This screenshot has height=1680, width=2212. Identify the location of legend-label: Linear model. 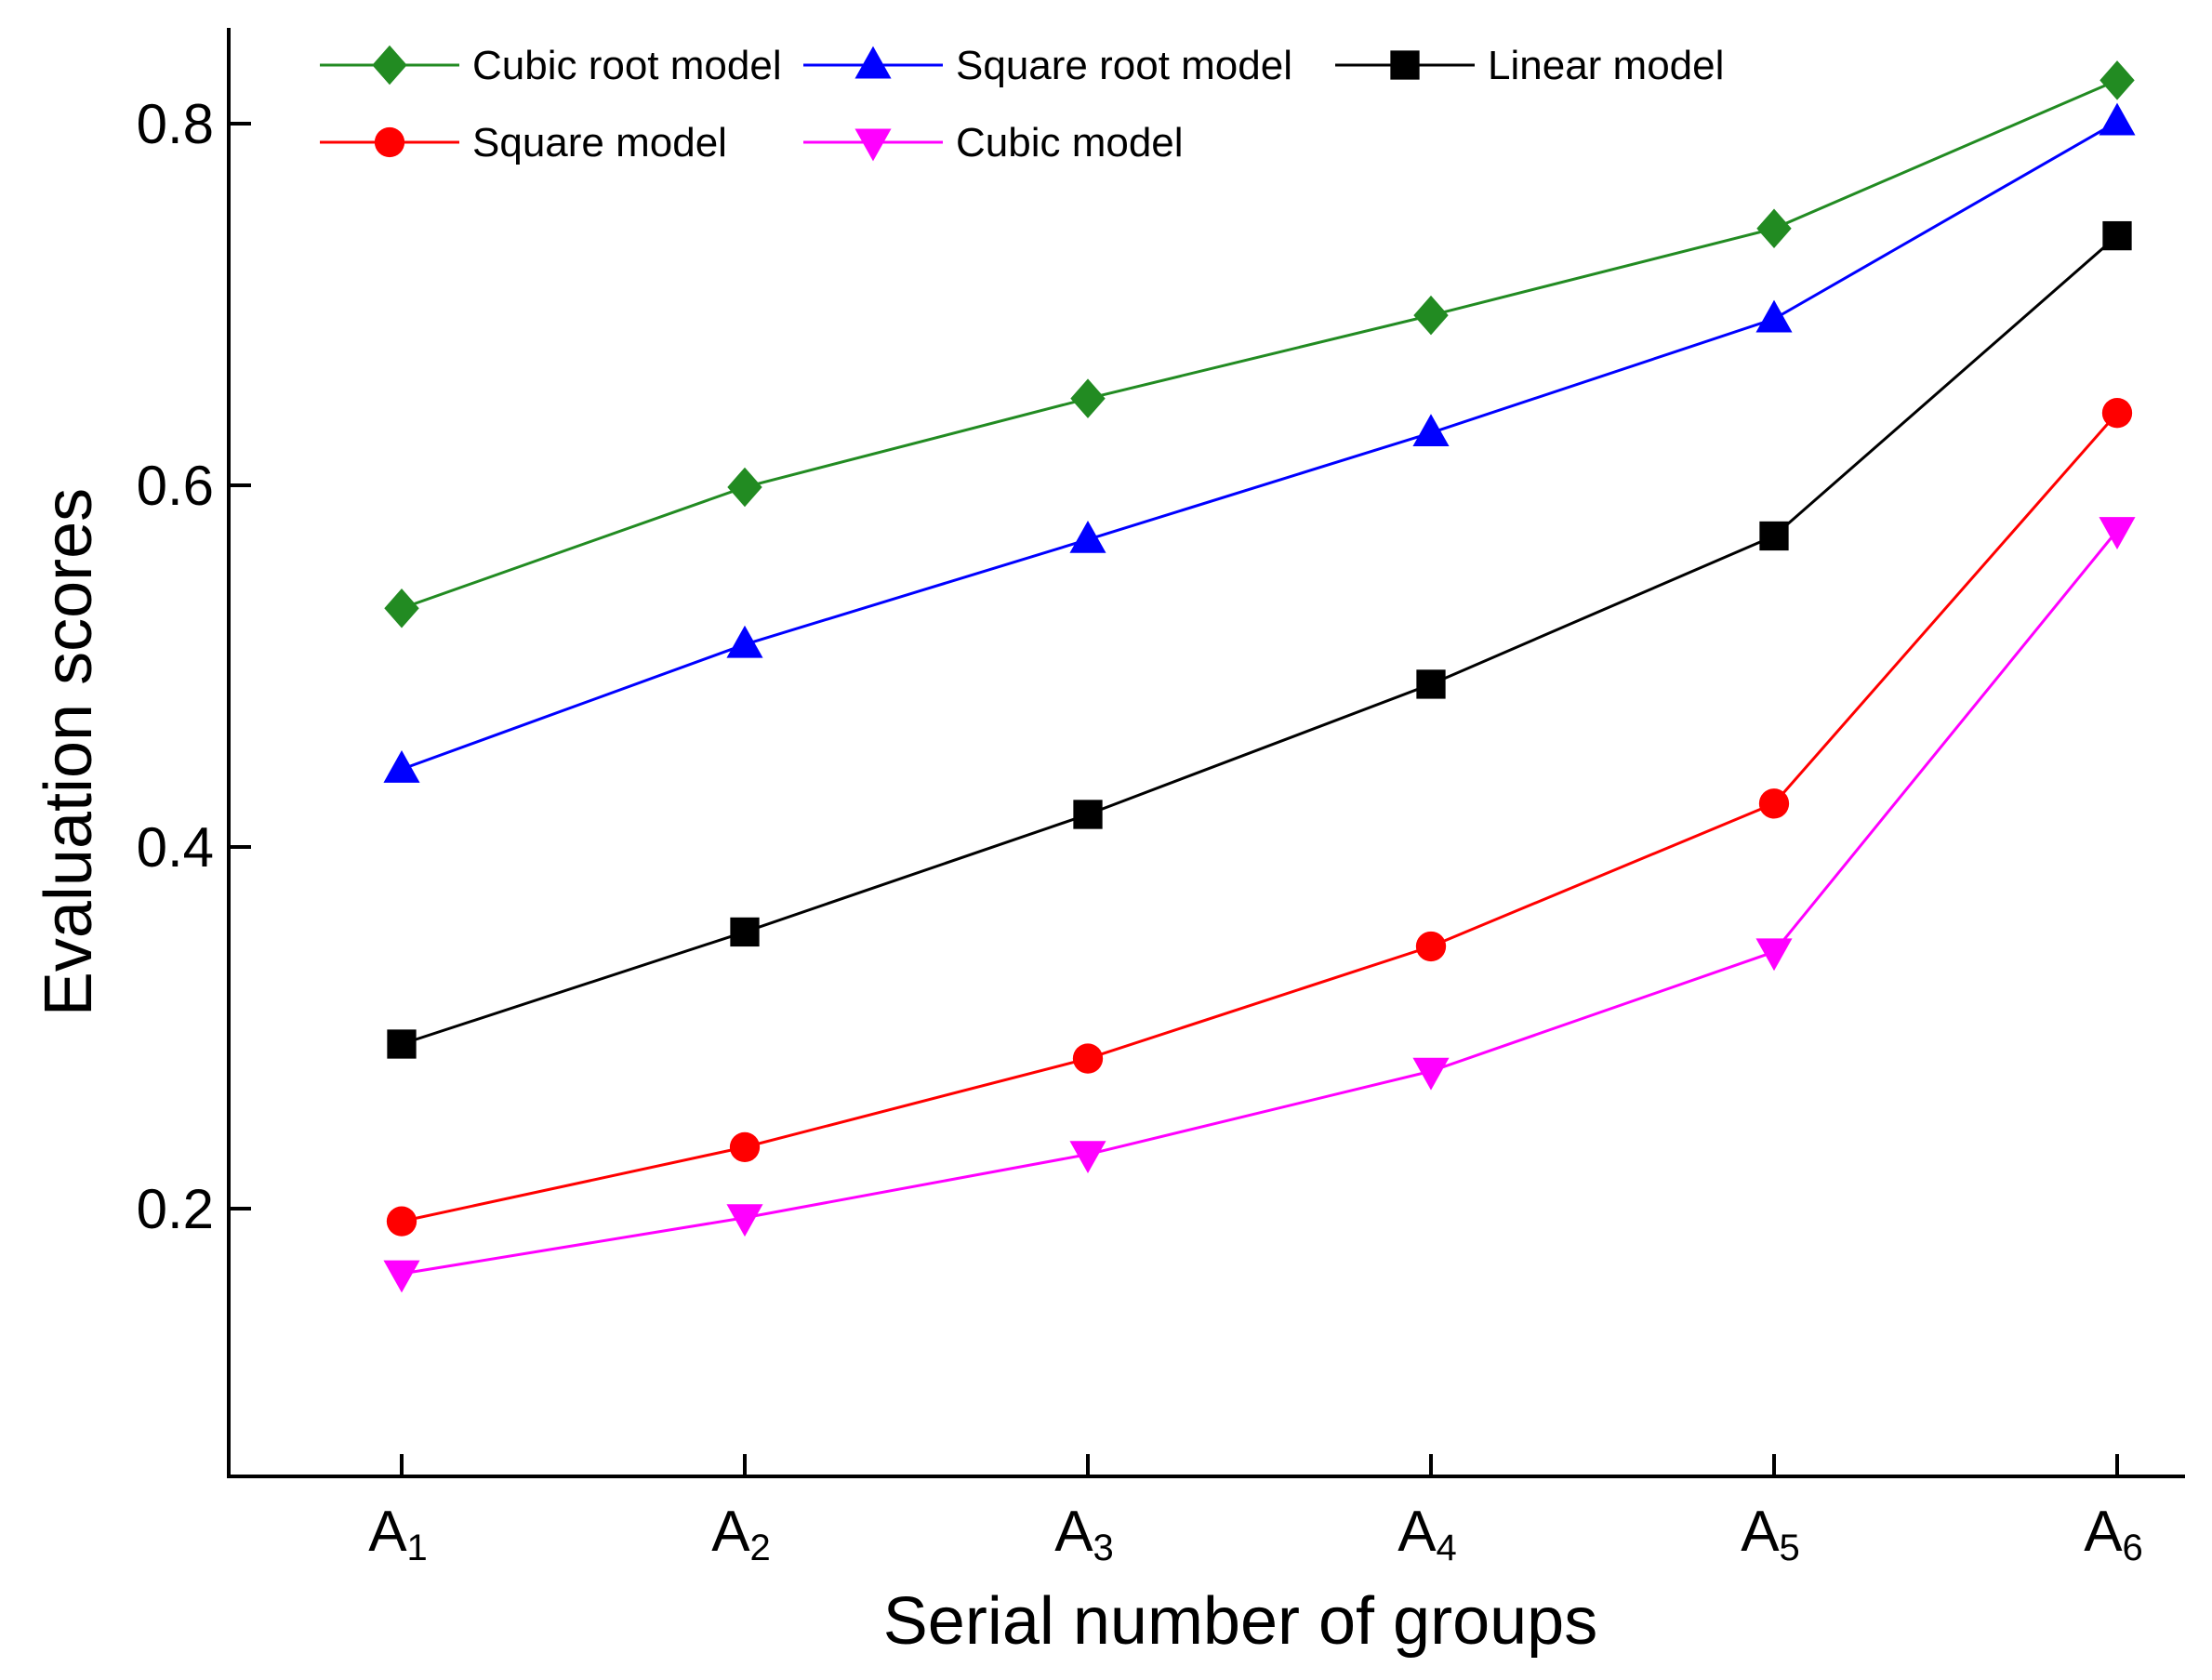
(1606, 65).